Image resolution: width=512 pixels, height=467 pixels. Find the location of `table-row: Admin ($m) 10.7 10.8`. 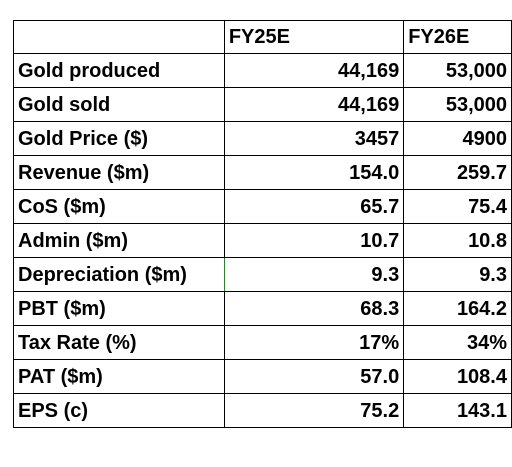

table-row: Admin ($m) 10.7 10.8 is located at coordinates (262, 240).